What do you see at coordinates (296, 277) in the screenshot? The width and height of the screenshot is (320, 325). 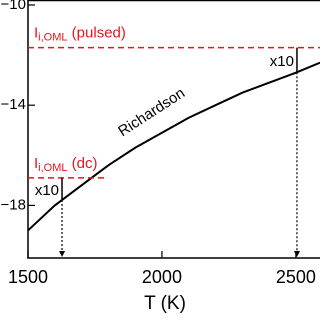 I see `x-tick-label: 2500` at bounding box center [296, 277].